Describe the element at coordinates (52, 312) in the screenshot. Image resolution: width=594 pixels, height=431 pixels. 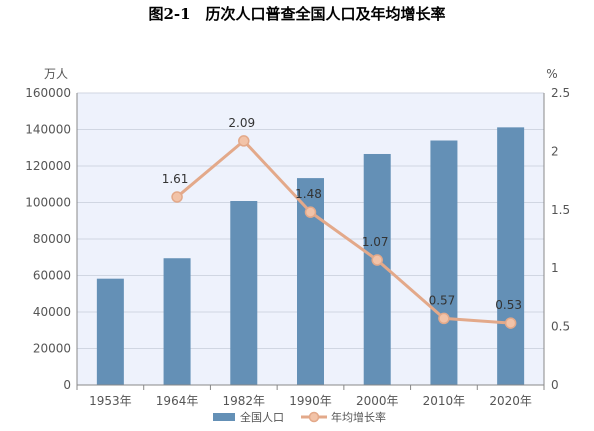
I see `left-tick-label: 40000` at that location.